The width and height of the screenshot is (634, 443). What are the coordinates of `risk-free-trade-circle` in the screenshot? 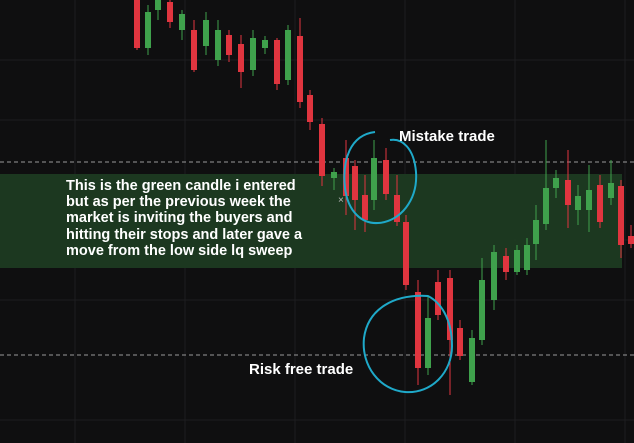 It's located at (408, 344).